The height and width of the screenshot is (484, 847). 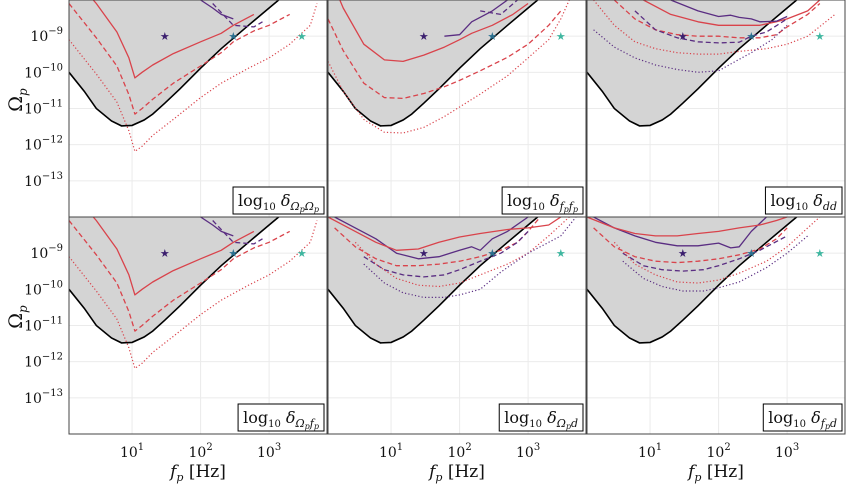 I want to click on panel-5: ★ ★ ★ log10 δΩpd, so click(x=457, y=325).